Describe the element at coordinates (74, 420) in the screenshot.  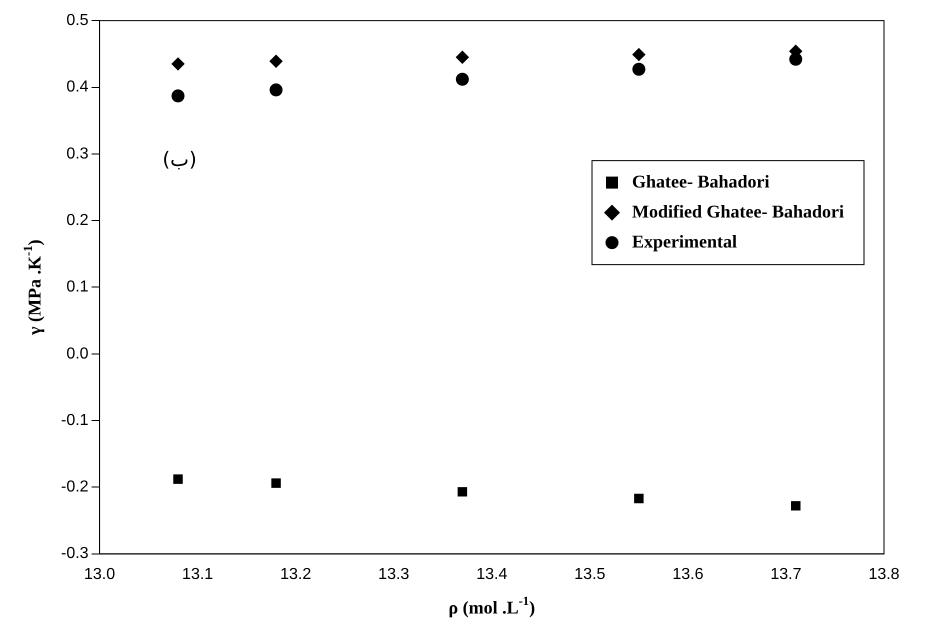
I see `y-tick-label: -0.1` at that location.